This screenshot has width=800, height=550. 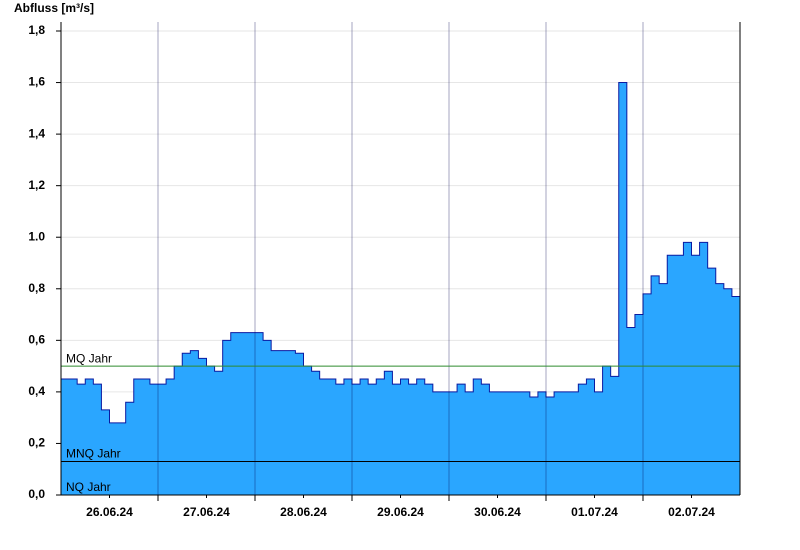 What do you see at coordinates (303, 512) in the screenshot?
I see `x-tick-label: 28.06.24` at bounding box center [303, 512].